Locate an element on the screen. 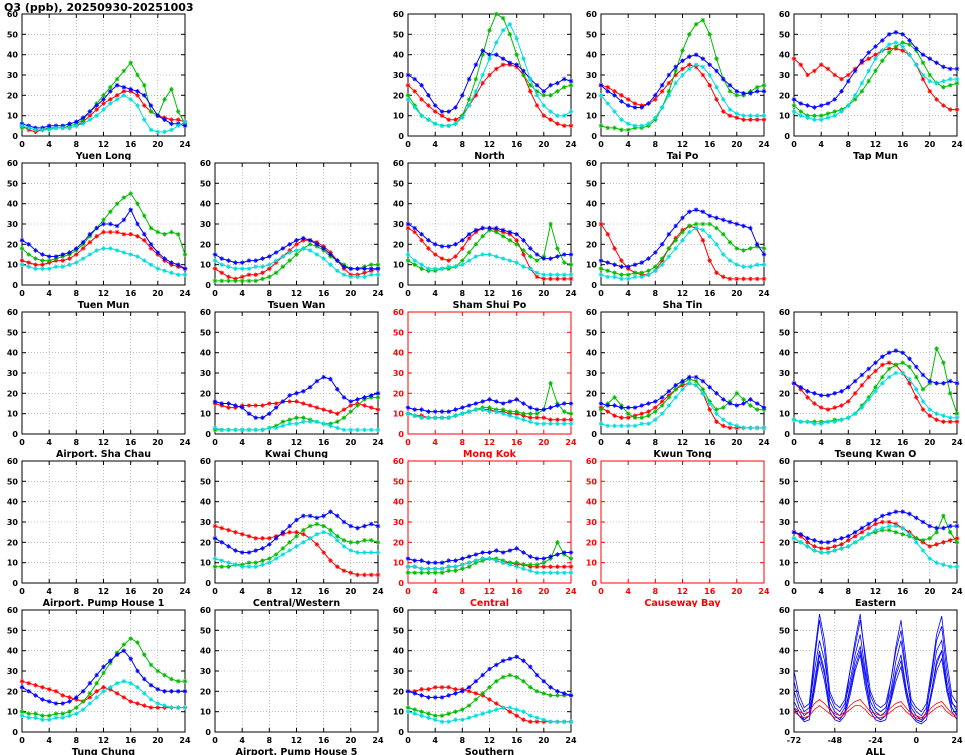 The image size is (965, 755). chart-title: Eastern is located at coordinates (875, 602).